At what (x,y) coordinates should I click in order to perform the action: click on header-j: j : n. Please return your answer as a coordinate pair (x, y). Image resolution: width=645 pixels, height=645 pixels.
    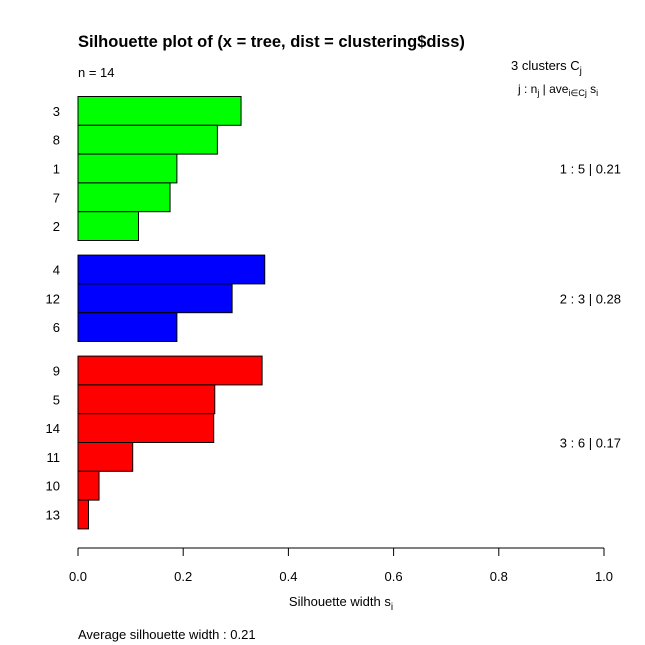
    Looking at the image, I should click on (527, 89).